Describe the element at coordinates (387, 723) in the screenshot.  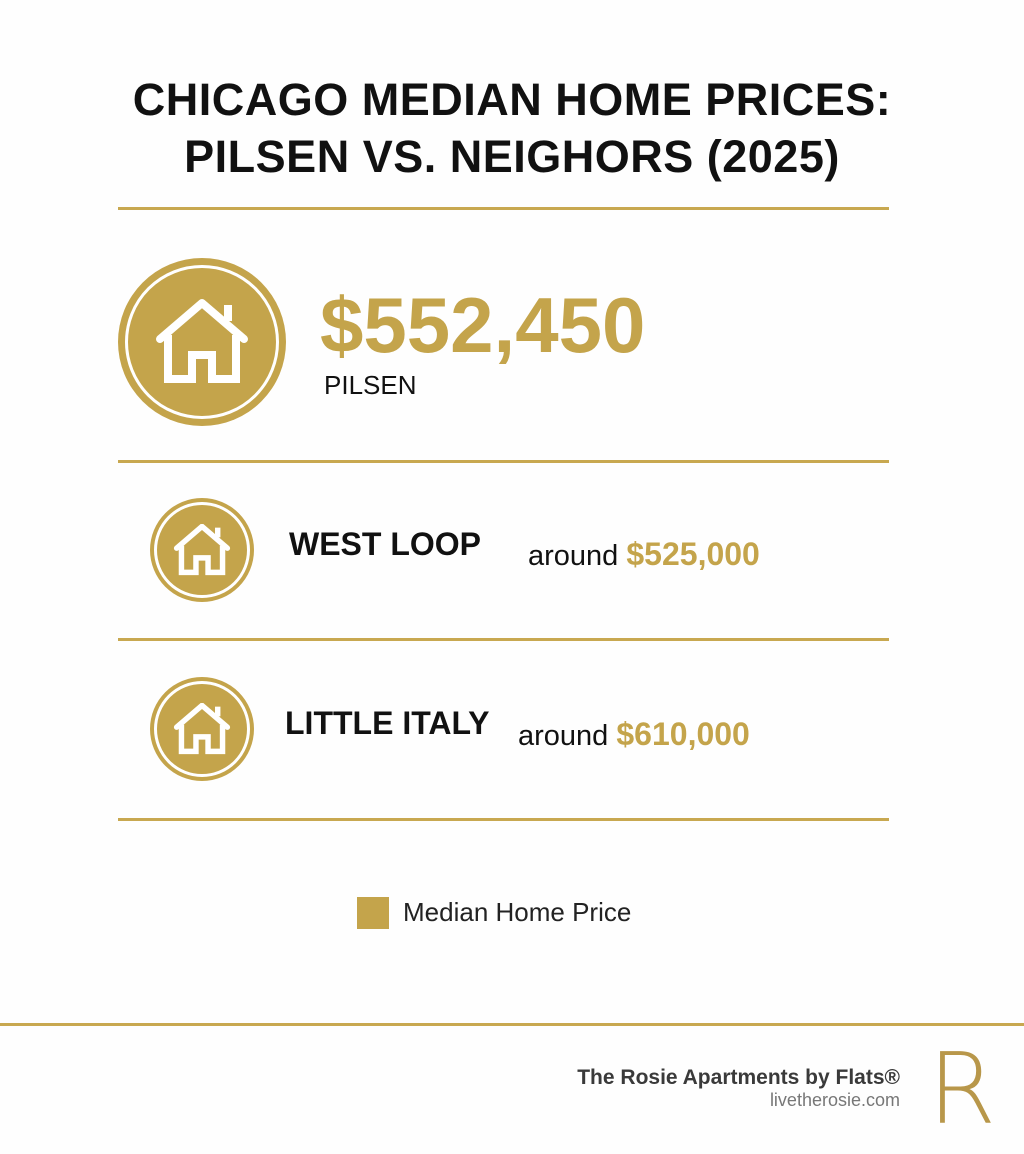
I see `neighbor-name: LITTLE ITALY` at that location.